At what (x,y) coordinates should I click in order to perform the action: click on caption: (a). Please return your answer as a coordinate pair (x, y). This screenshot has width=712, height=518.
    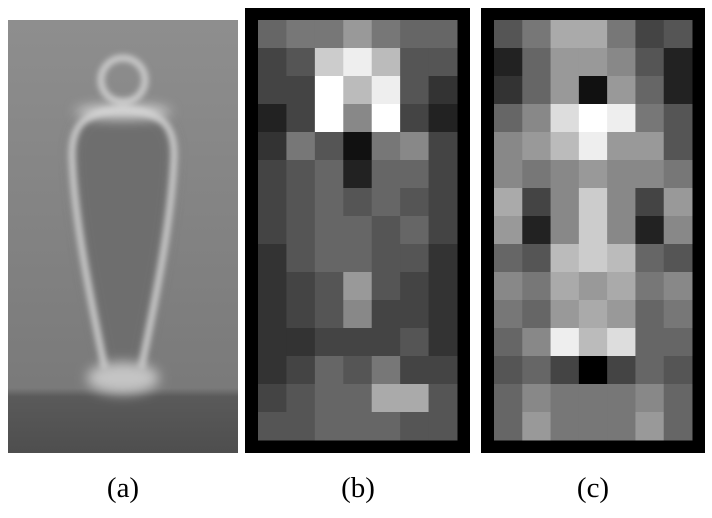
    Looking at the image, I should click on (123, 488).